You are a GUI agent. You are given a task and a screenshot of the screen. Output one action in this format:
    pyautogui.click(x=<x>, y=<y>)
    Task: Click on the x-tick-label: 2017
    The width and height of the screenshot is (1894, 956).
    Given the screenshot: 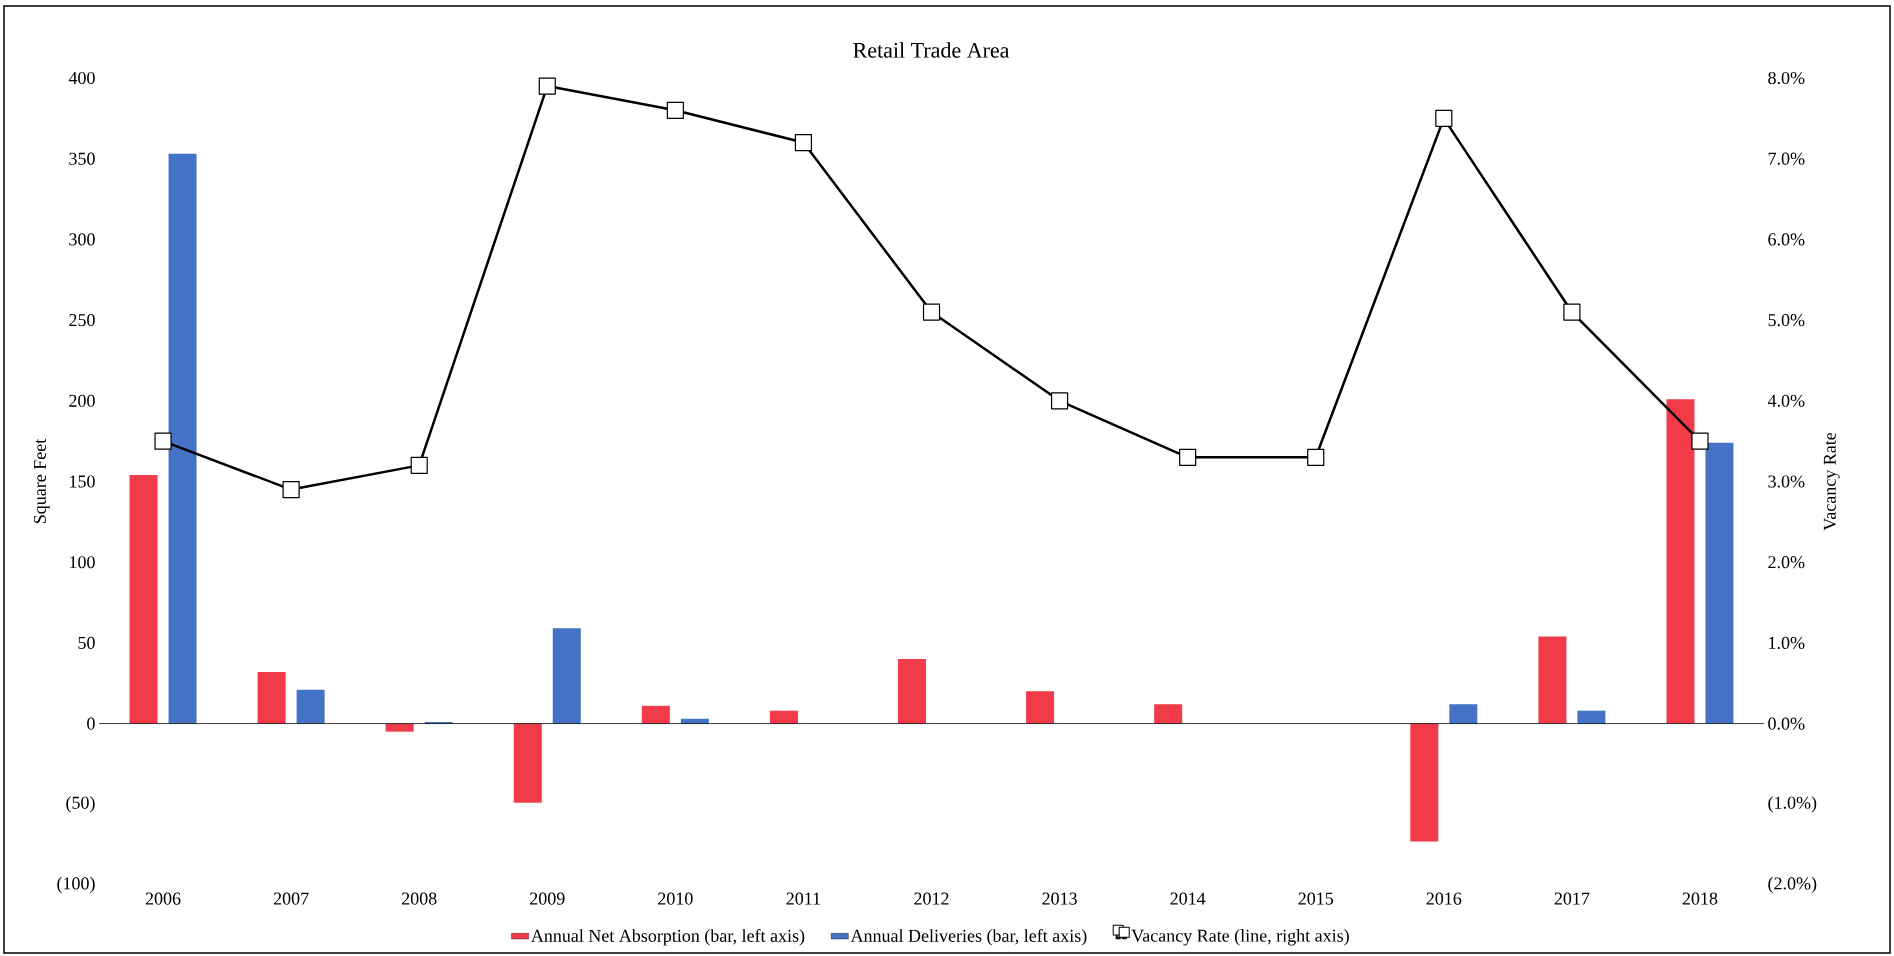 What is the action you would take?
    pyautogui.click(x=1572, y=898)
    